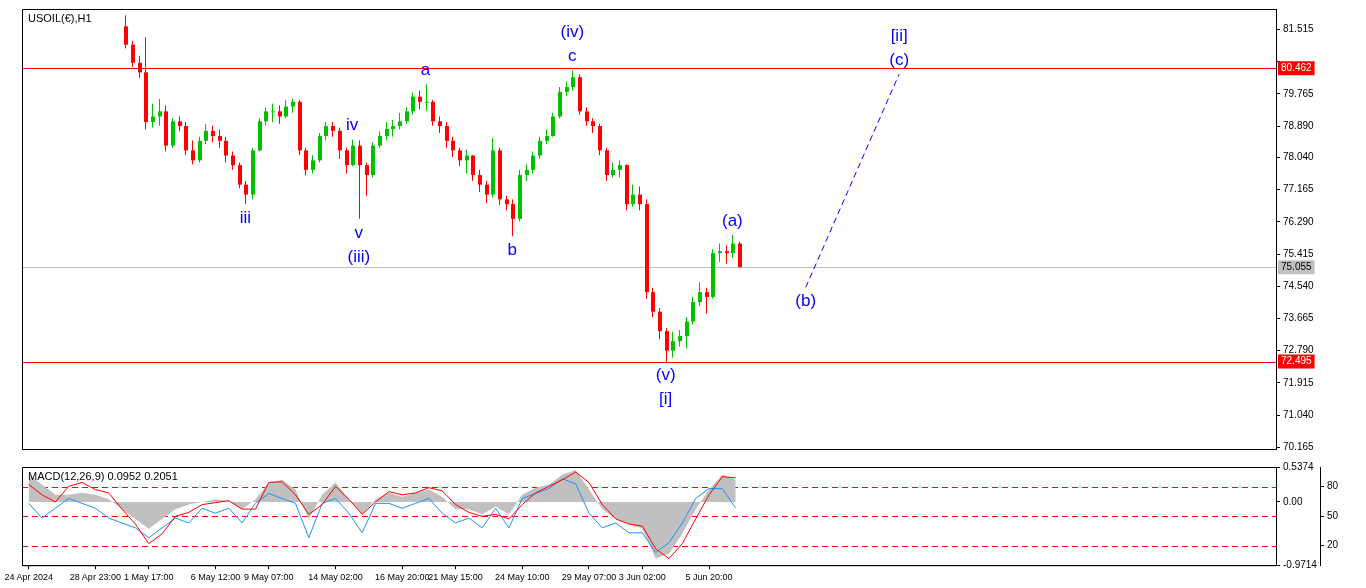 The width and height of the screenshot is (1366, 588). Describe the element at coordinates (1299, 29) in the screenshot. I see `y-tick-label: 81.515` at that location.